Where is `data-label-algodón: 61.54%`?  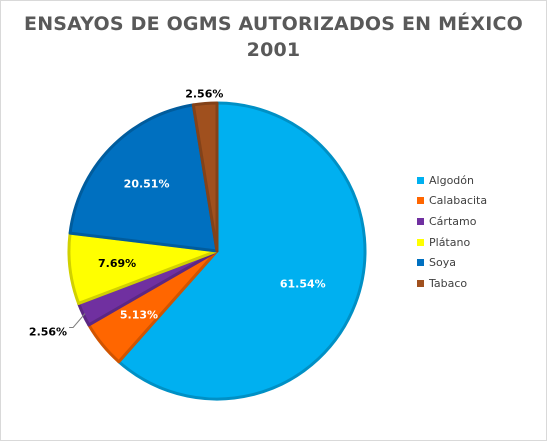
data-label-algodón: 61.54% is located at coordinates (303, 284).